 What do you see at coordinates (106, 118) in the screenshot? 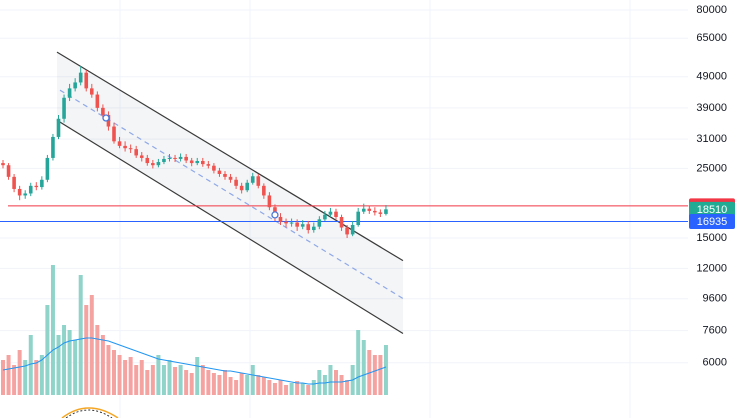
I see `anchor-point` at bounding box center [106, 118].